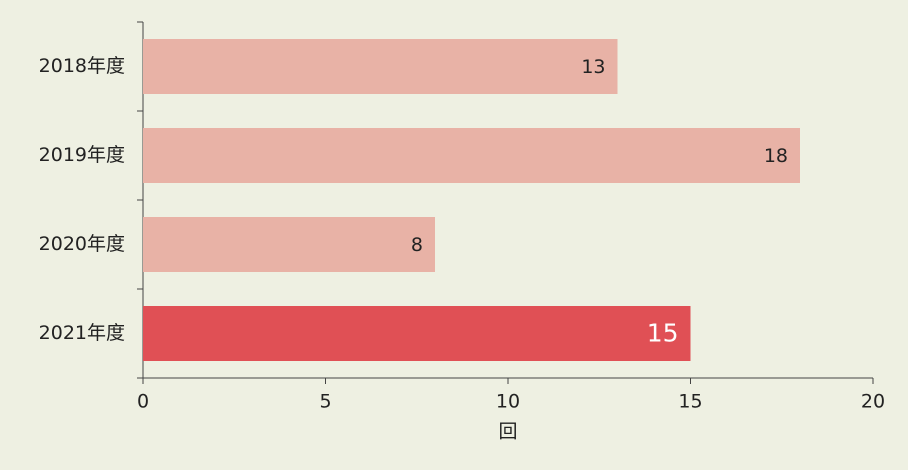 Image resolution: width=908 pixels, height=470 pixels. What do you see at coordinates (873, 402) in the screenshot?
I see `x-tick-label: 20` at bounding box center [873, 402].